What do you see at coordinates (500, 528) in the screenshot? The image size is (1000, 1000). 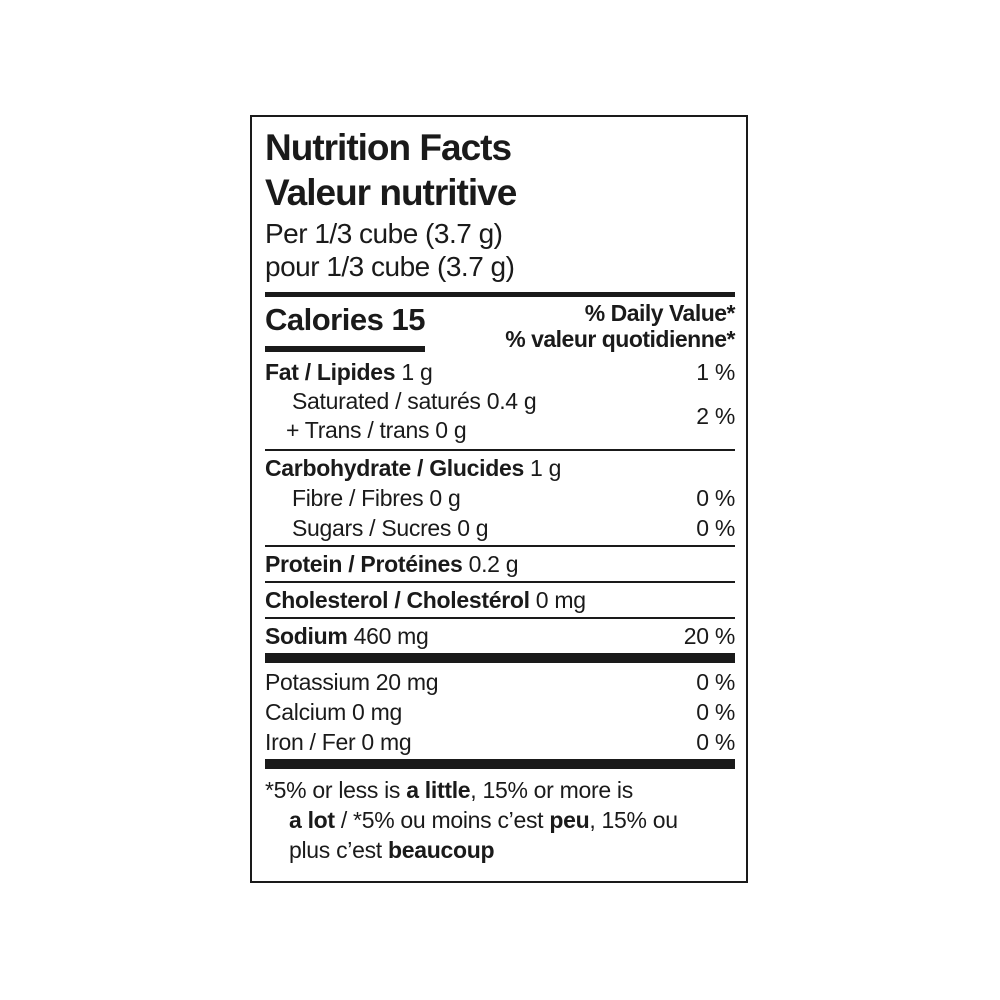 I see `nutrient-row-sugars: Sugars / Sucres 0 g 0 %` at bounding box center [500, 528].